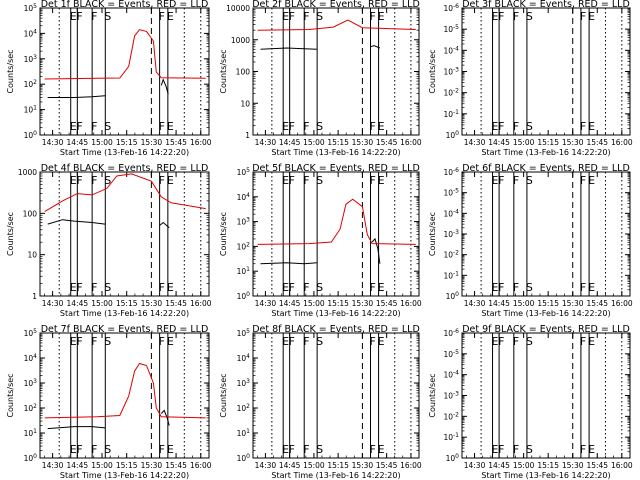 The height and width of the screenshot is (480, 640). What do you see at coordinates (244, 246) in the screenshot?
I see `y-tick-label: 102` at bounding box center [244, 246].